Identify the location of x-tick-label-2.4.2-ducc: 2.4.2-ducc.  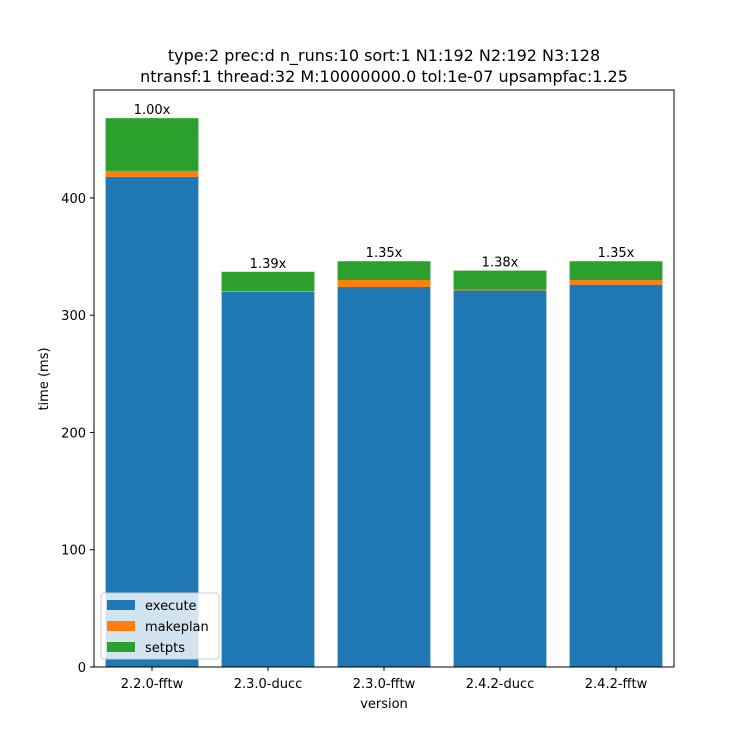
(500, 684).